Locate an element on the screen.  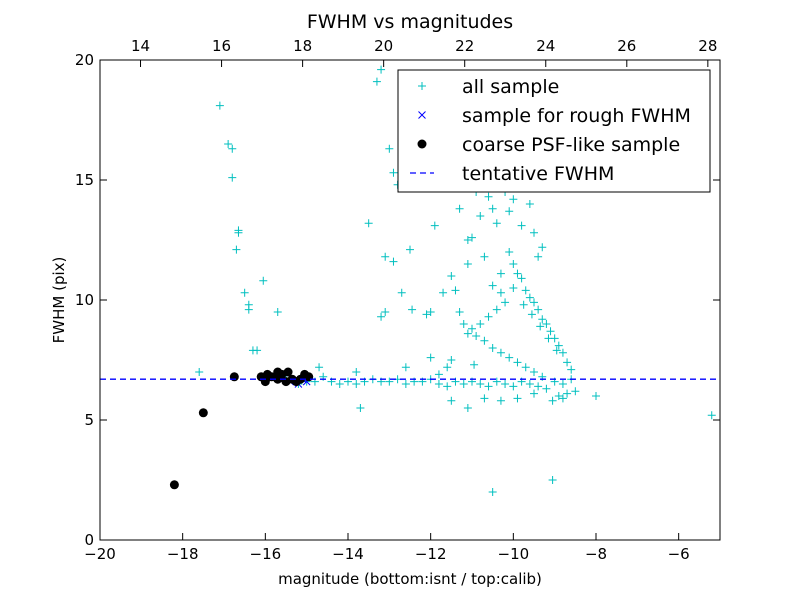
y-axis-label: FWHM (pix) is located at coordinates (59, 300).